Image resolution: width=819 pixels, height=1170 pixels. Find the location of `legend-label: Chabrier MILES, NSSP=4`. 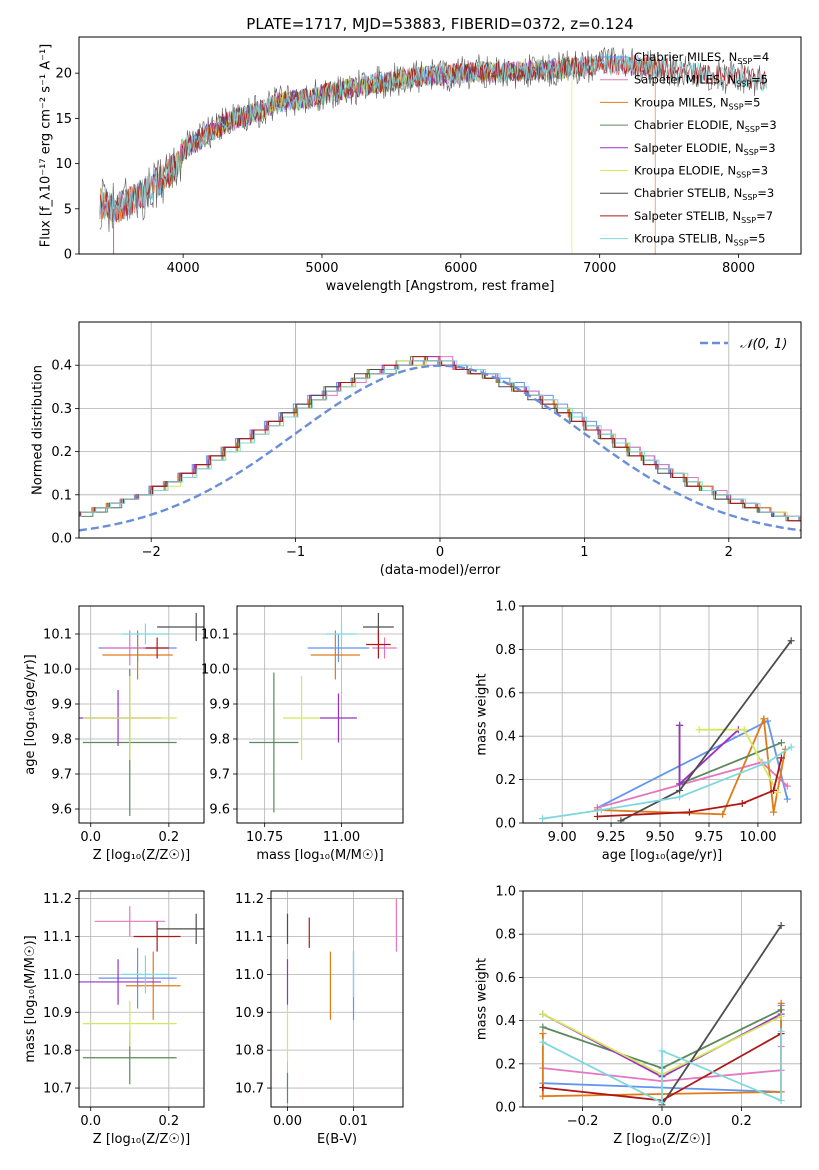

legend-label: Chabrier MILES, NSSP=4 is located at coordinates (701, 58).